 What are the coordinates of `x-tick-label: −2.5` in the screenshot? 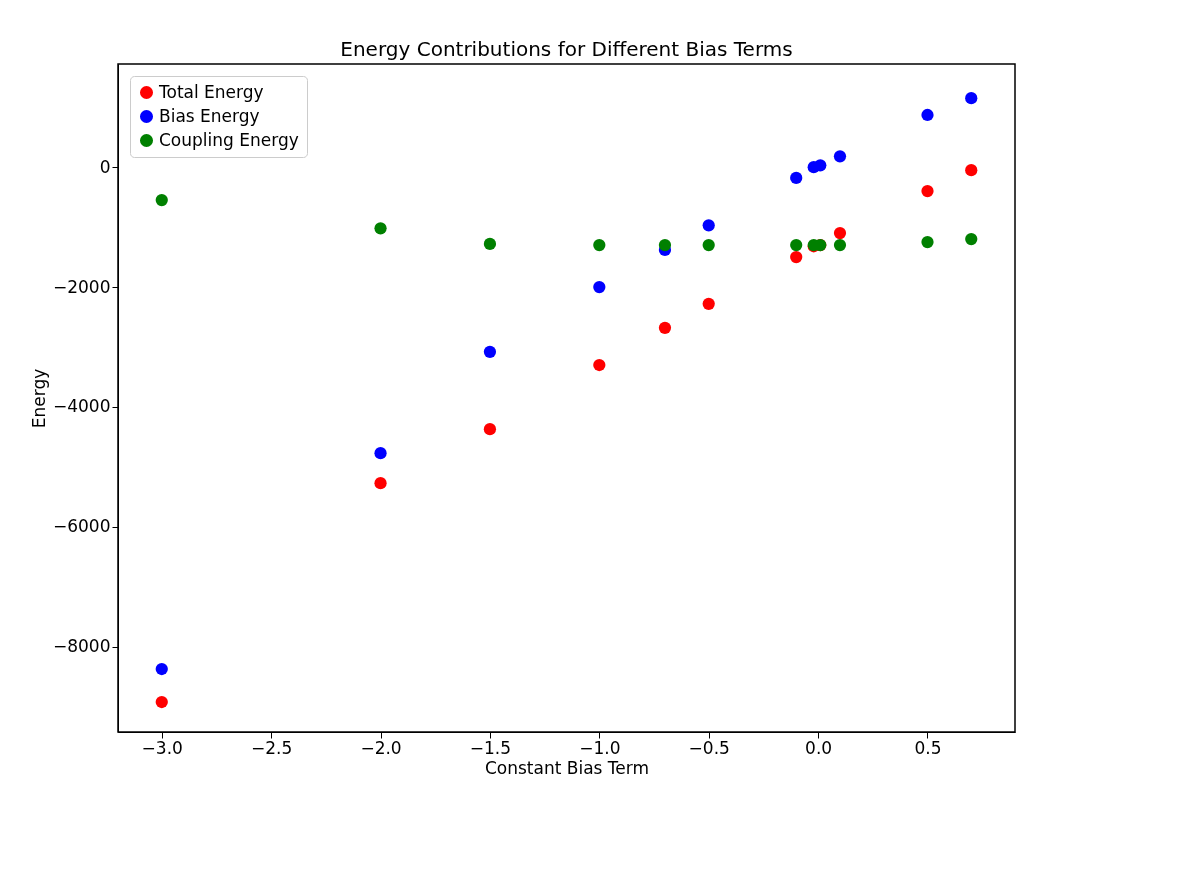 It's located at (272, 747).